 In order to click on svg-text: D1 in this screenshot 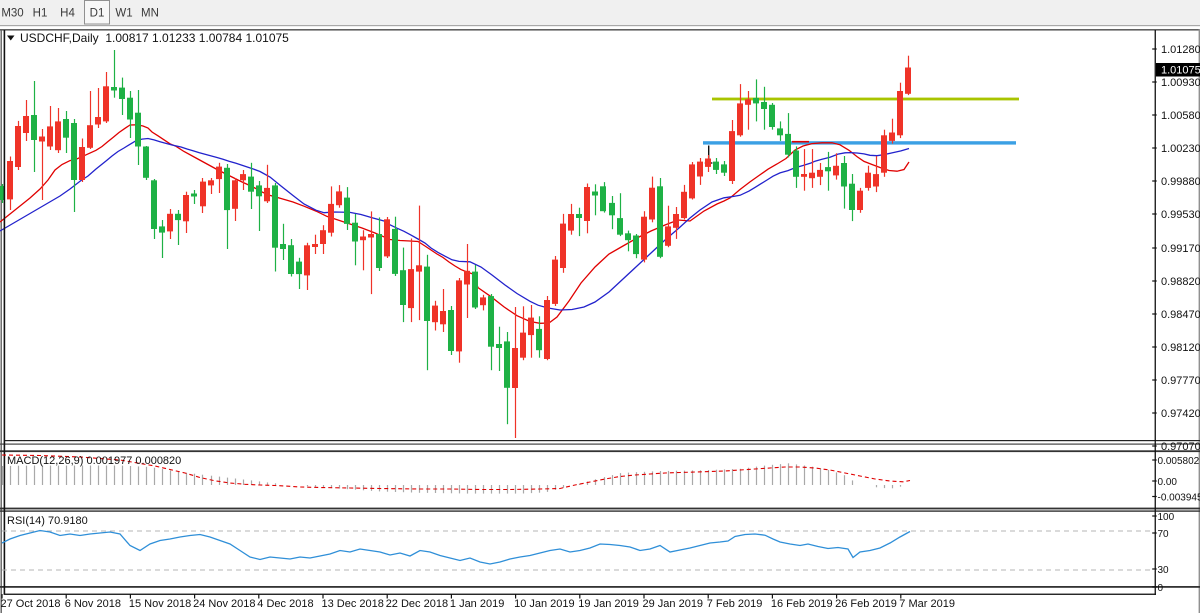, I will do `click(97, 14)`.